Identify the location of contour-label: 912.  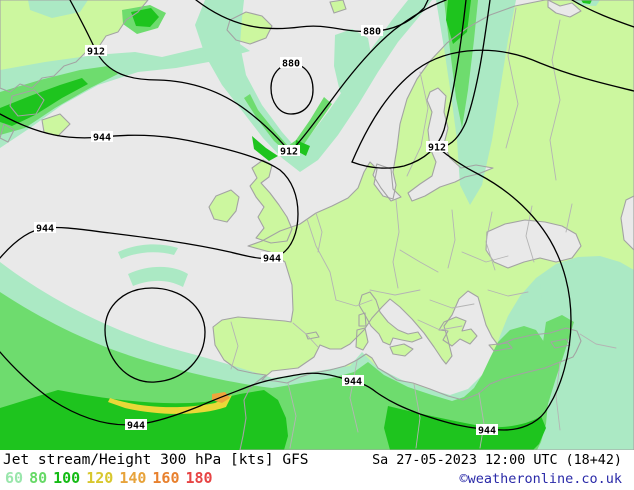
(289, 152).